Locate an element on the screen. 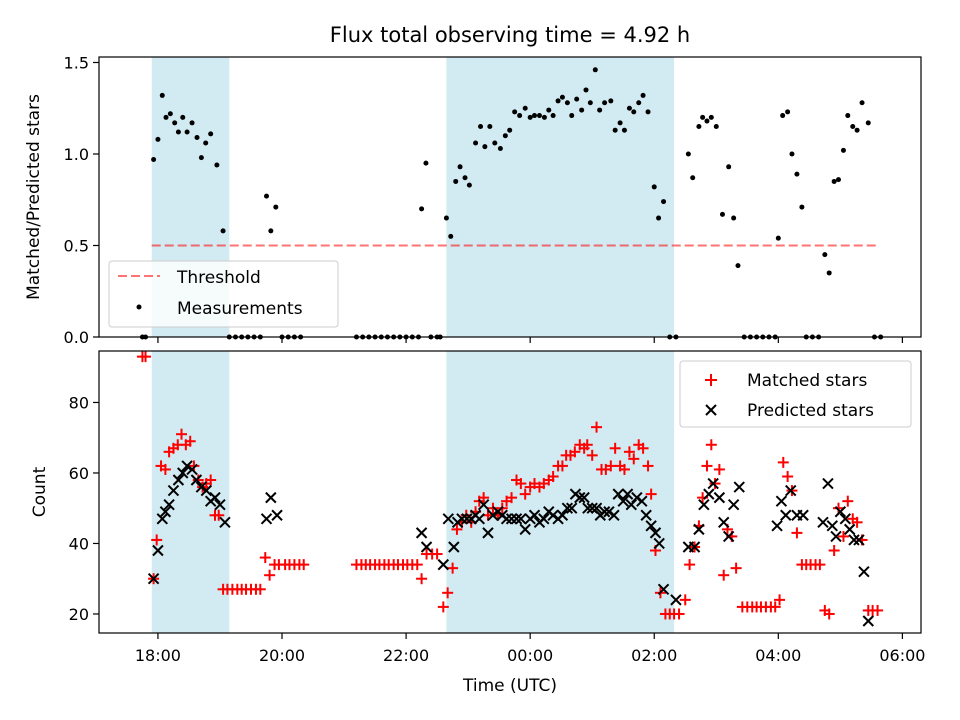 This screenshot has width=960, height=720. measurements-legend-label: Measurements is located at coordinates (240, 309).